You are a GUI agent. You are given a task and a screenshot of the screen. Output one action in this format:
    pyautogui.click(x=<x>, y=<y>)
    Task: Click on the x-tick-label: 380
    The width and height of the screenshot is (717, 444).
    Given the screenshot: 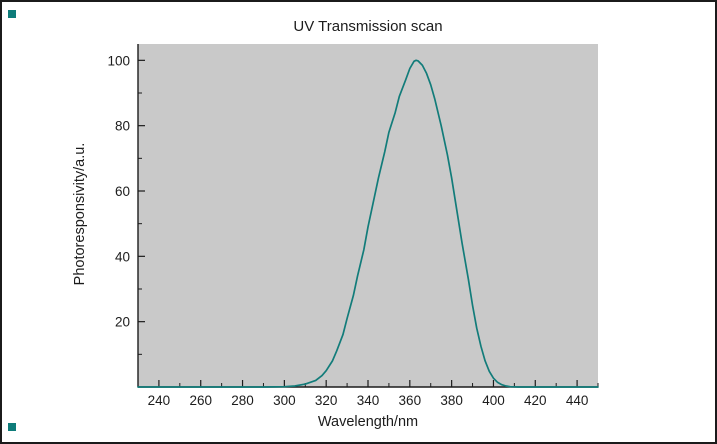 What is the action you would take?
    pyautogui.click(x=451, y=400)
    